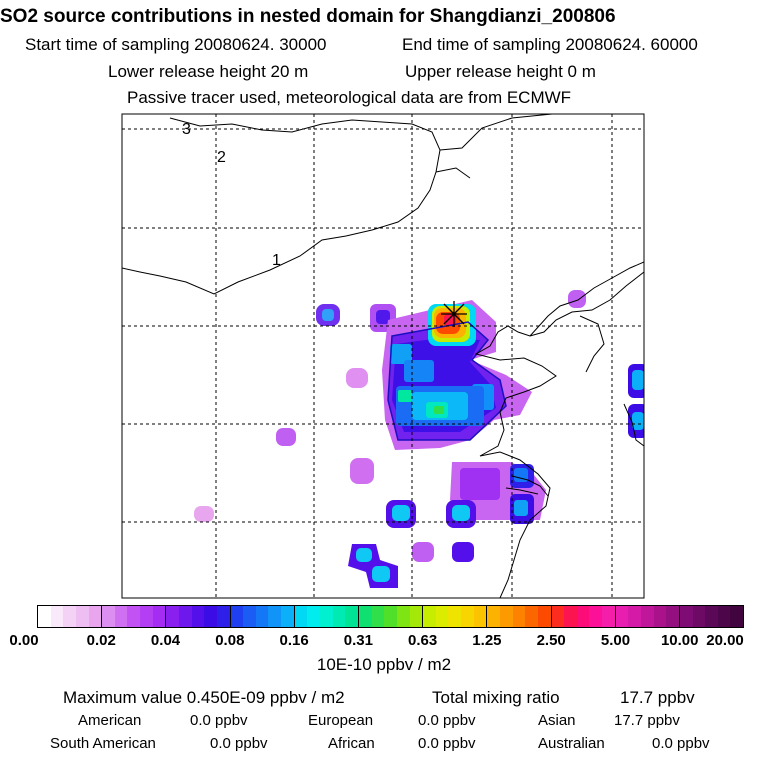  What do you see at coordinates (496, 697) in the screenshot?
I see `total-mixing-label: Total mixing ratio` at bounding box center [496, 697].